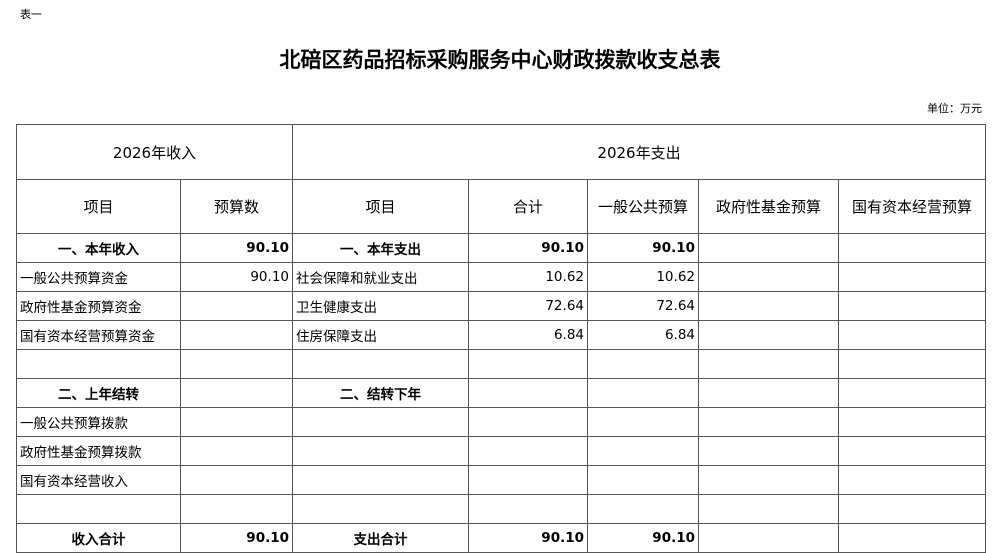 This screenshot has height=553, width=1000. Describe the element at coordinates (380, 306) in the screenshot. I see `cell-ex: 卫生健康支出` at that location.